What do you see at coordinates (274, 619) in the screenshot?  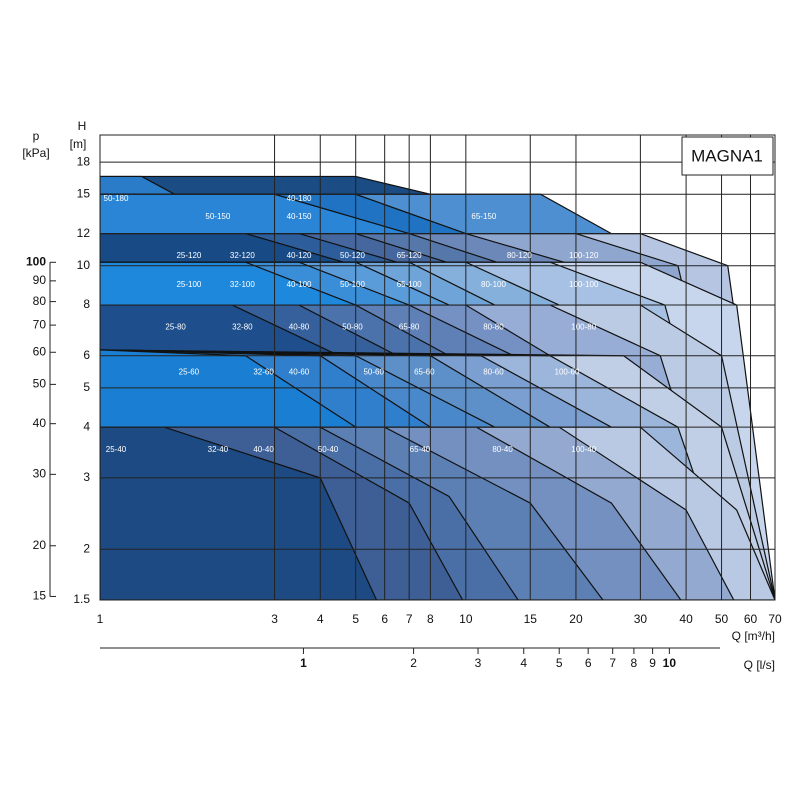 I see `x-tick-label: 3` at bounding box center [274, 619].